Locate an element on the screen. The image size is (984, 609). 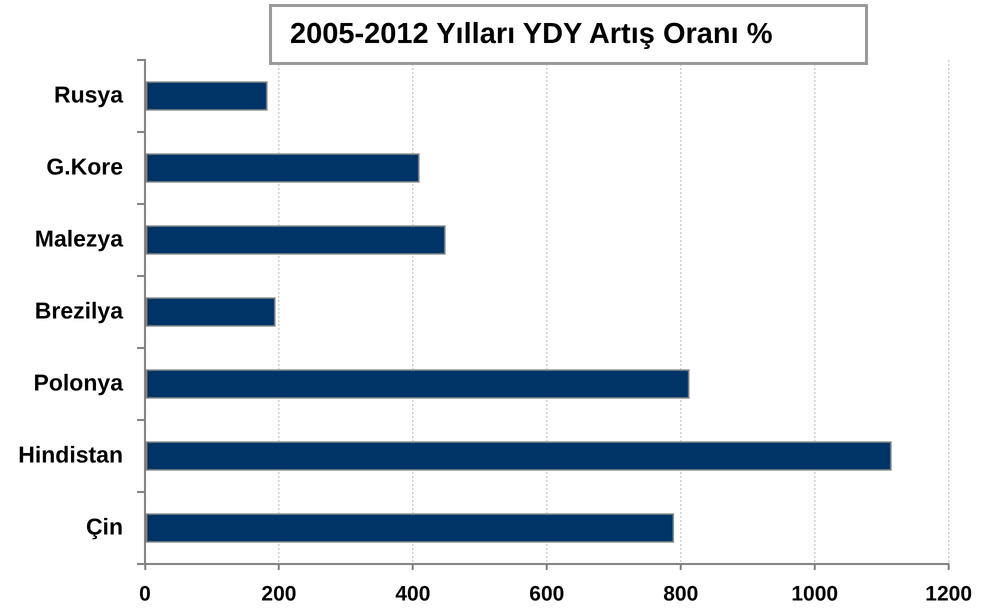
y-tick-label: G.Kore is located at coordinates (84, 166).